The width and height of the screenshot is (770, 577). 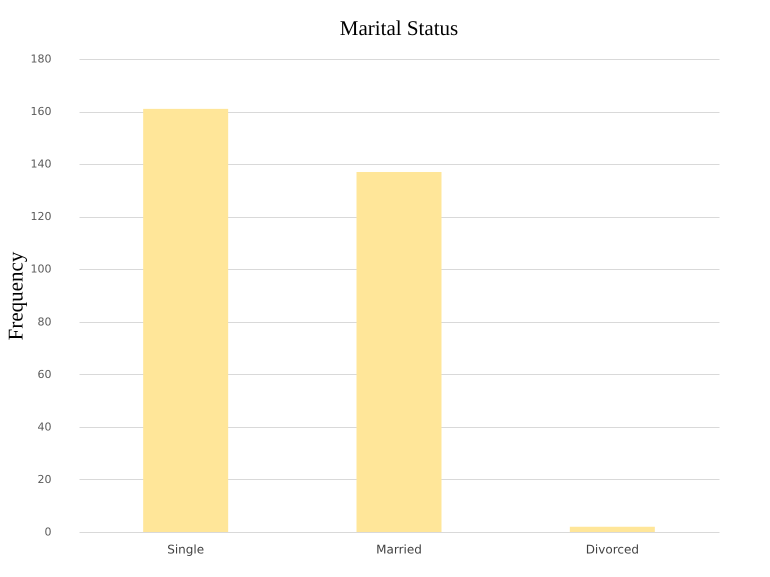 I want to click on y-tick-label: 0, so click(x=48, y=532).